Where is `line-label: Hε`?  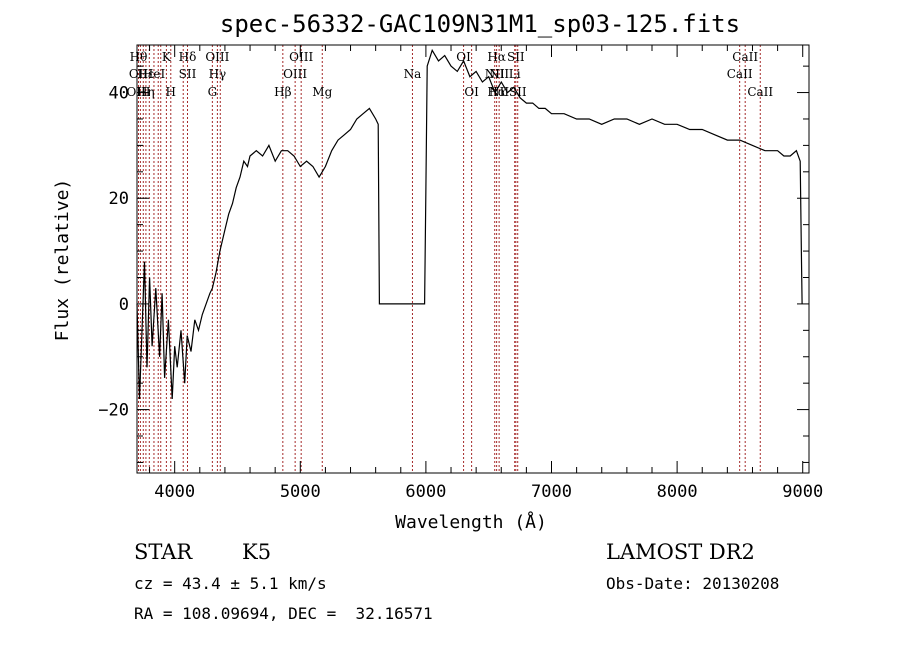
line-label: Hε is located at coordinates (145, 74).